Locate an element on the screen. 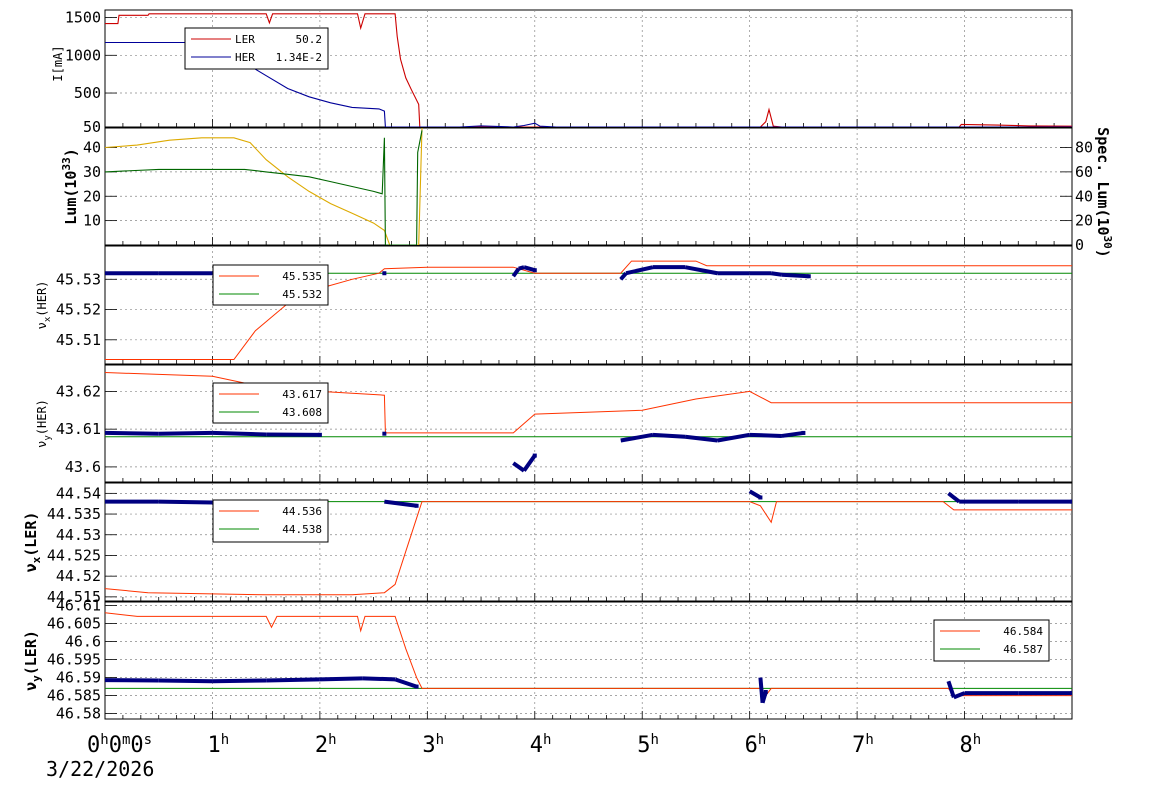 This screenshot has width=1154, height=786. y-tick-label: 46.585 is located at coordinates (74, 696).